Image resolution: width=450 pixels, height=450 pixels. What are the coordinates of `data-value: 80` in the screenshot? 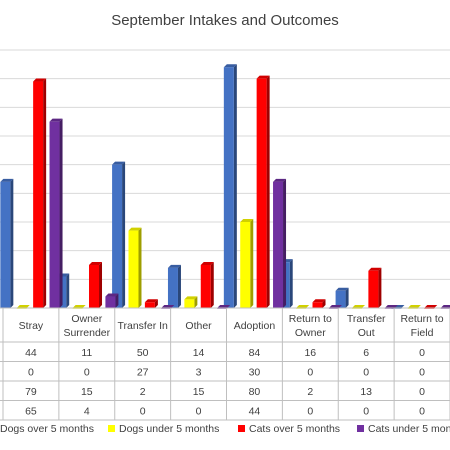 It's located at (255, 392).